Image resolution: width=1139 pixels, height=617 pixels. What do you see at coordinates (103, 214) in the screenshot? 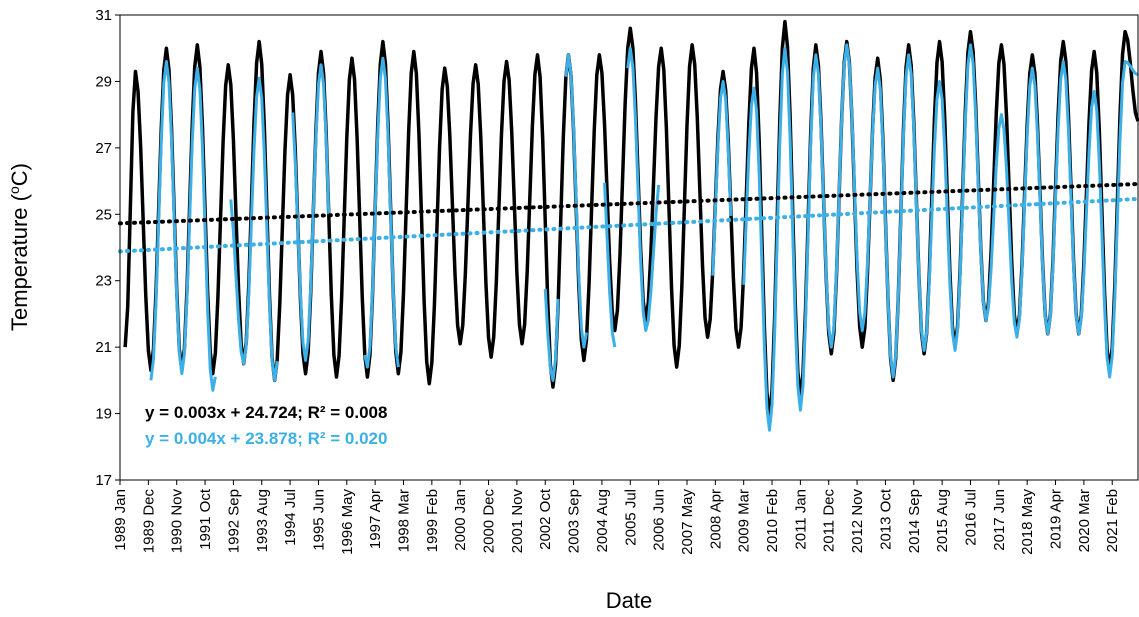
I see `y-tick-label-4: 25` at bounding box center [103, 214].